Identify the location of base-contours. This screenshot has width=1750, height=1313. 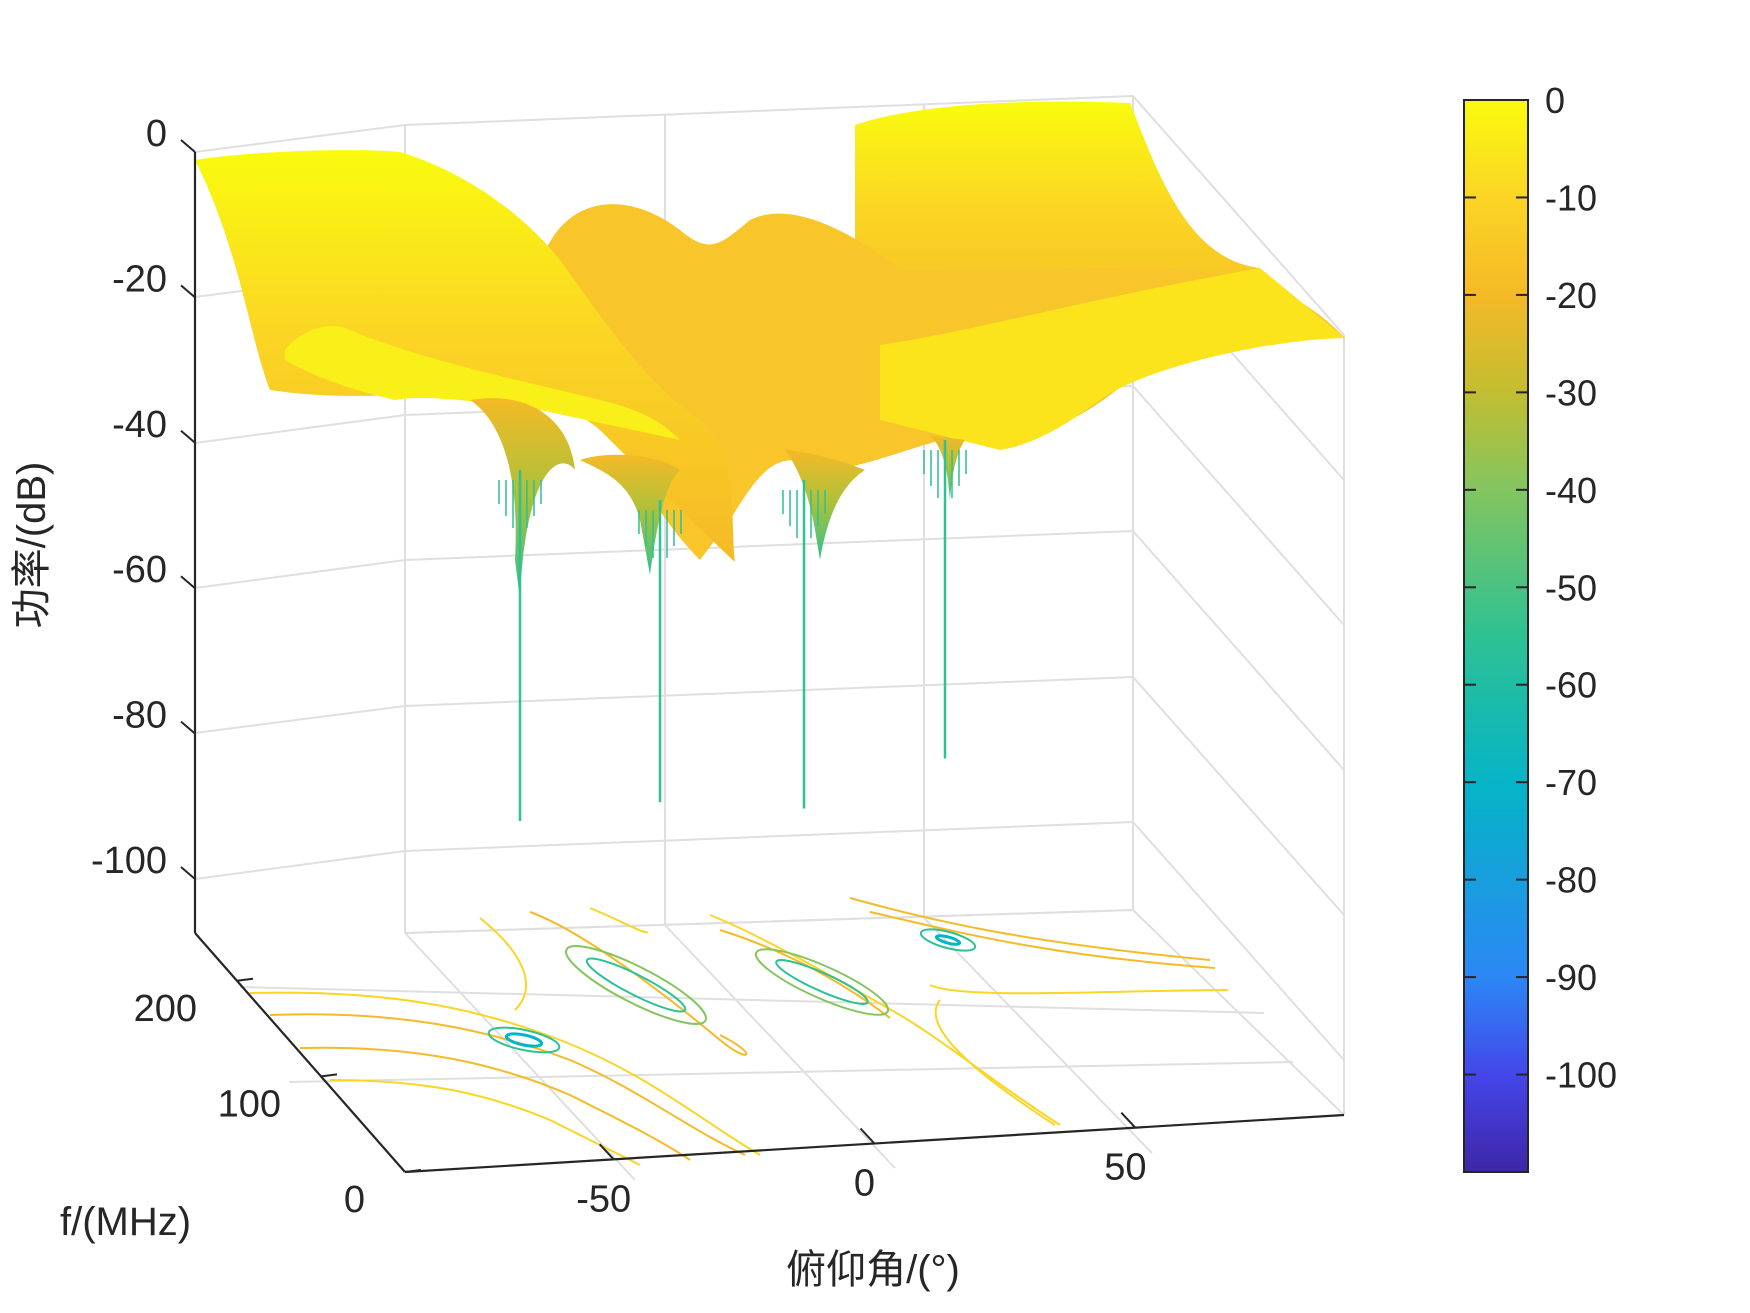
(739, 1031).